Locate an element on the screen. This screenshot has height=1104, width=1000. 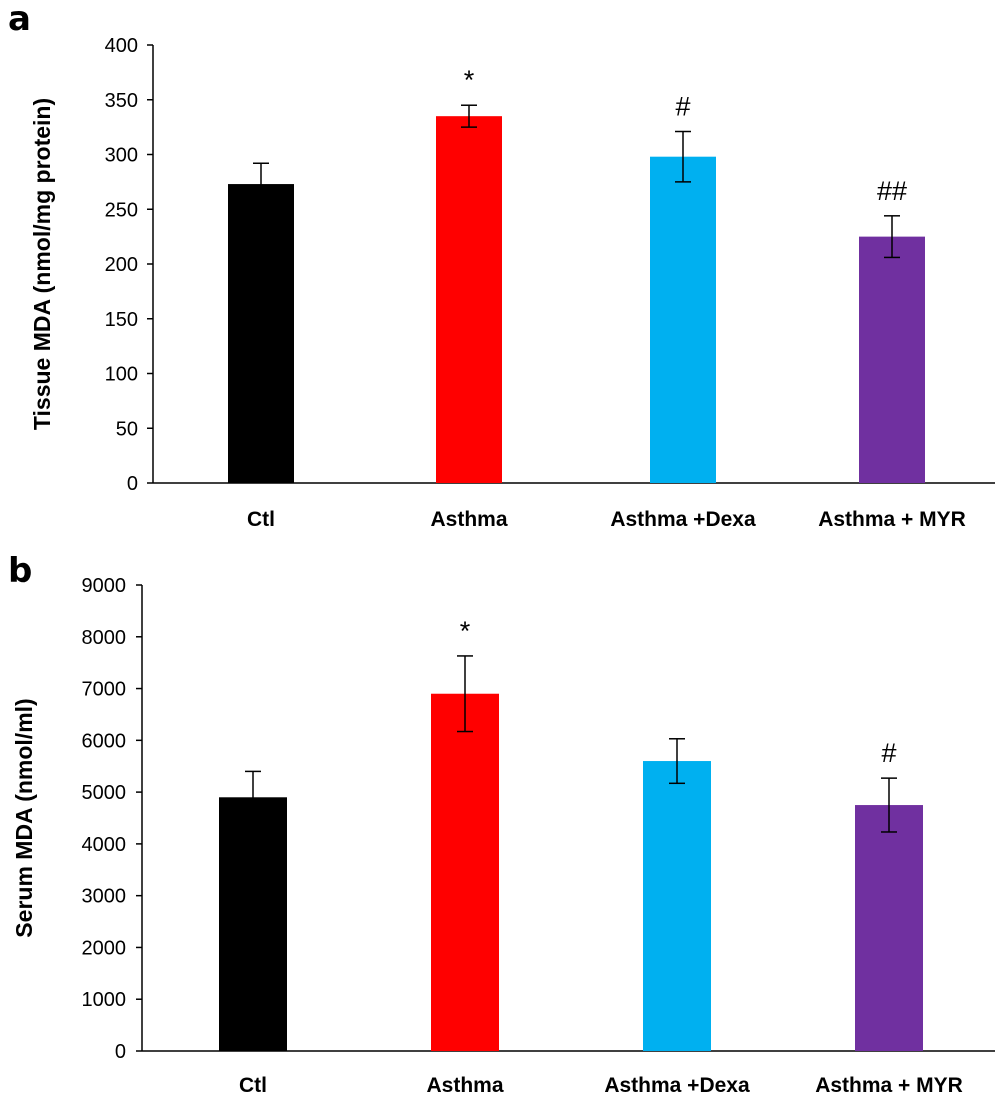
y-tick-label: 6000 is located at coordinates (104, 741).